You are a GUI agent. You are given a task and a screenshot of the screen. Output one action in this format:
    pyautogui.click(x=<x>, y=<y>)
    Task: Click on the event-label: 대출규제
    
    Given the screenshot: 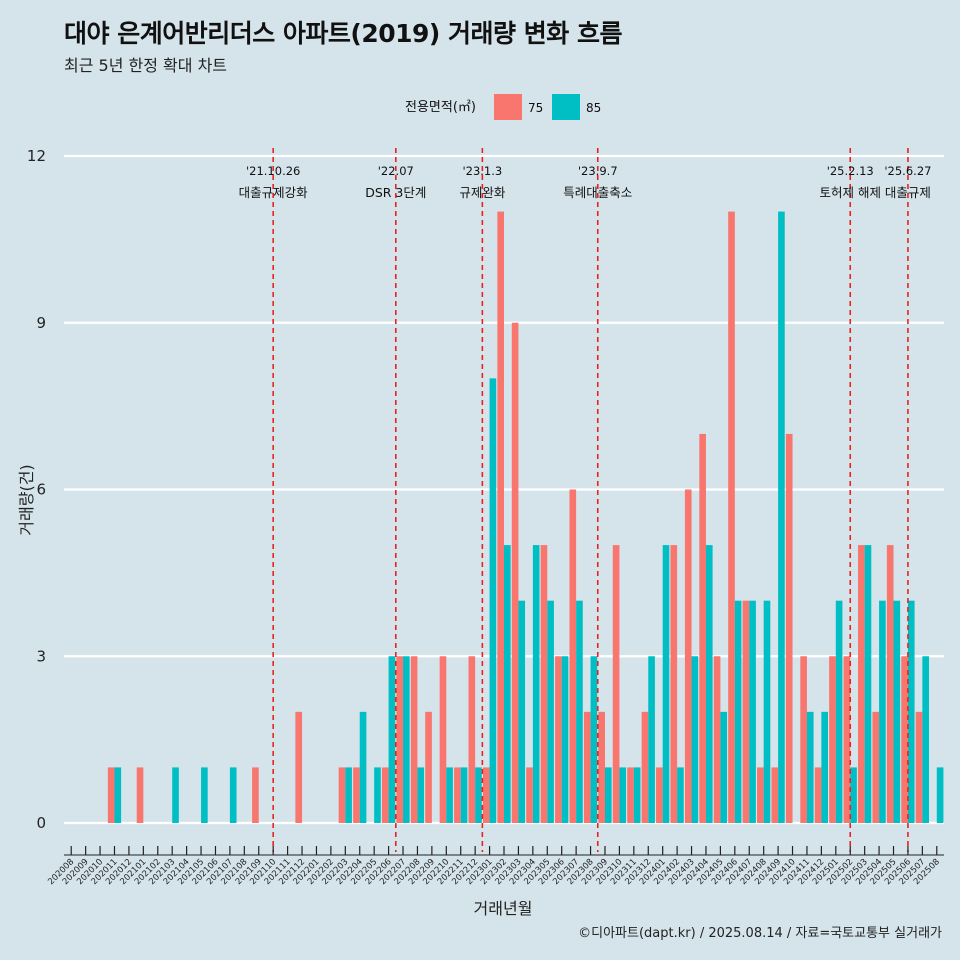 What is the action you would take?
    pyautogui.click(x=908, y=192)
    